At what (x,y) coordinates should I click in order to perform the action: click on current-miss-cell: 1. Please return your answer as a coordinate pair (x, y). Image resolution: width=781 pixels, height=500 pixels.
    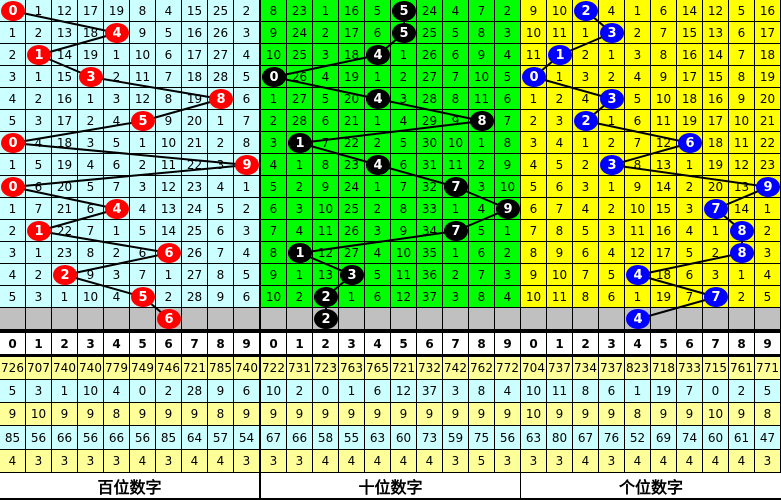
    Looking at the image, I should click on (65, 391).